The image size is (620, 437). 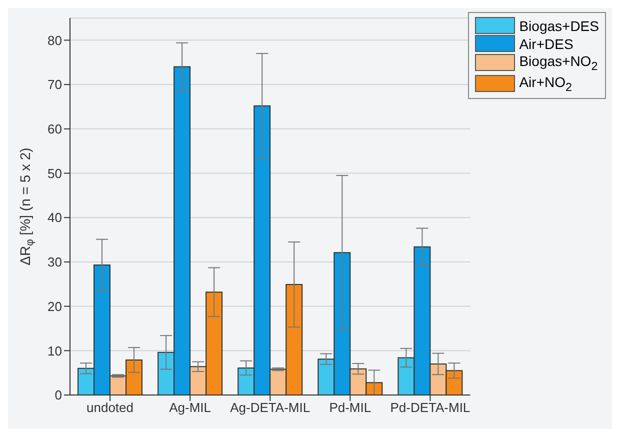 I want to click on y-tick-label: 70, so click(x=55, y=84).